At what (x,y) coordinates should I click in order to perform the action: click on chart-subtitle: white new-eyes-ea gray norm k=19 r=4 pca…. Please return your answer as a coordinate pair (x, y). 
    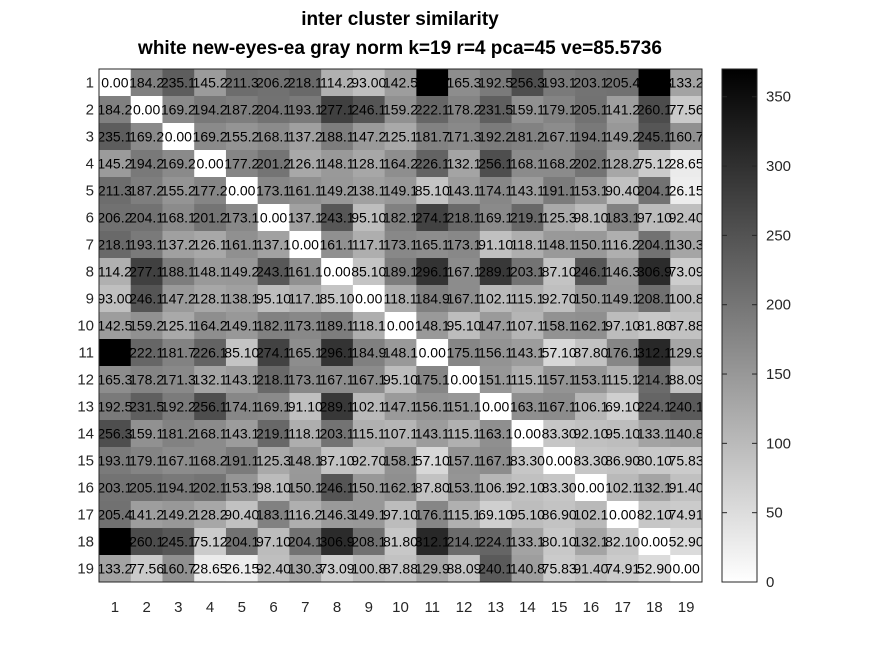
    Looking at the image, I should click on (399, 48).